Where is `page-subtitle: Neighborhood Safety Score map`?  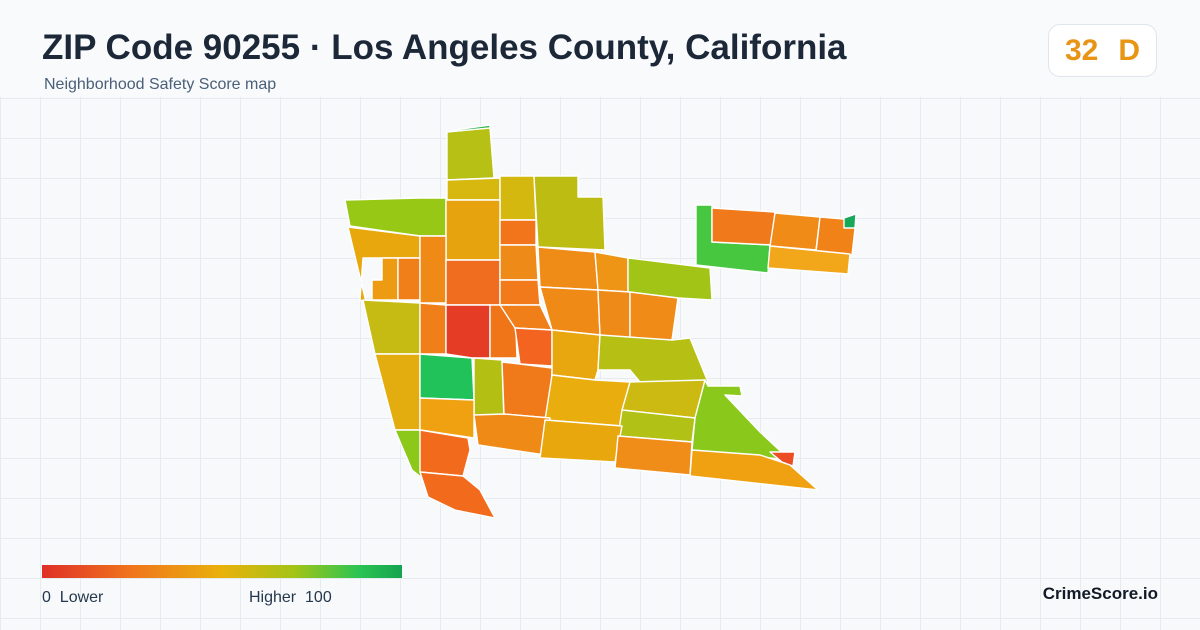 page-subtitle: Neighborhood Safety Score map is located at coordinates (160, 84).